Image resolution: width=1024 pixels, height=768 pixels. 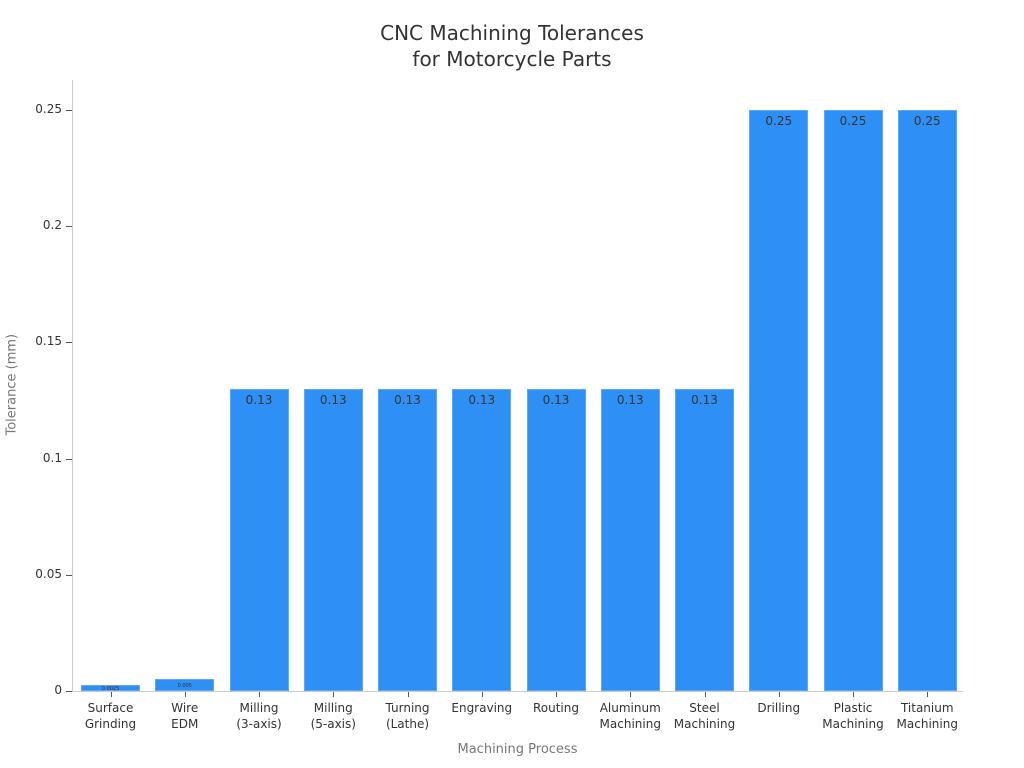 I want to click on x-axis-label: Machining Process, so click(x=517, y=749).